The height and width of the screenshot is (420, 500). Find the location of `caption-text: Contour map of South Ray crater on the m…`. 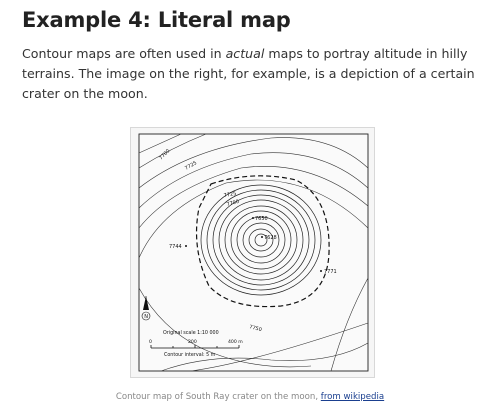

caption-text: Contour map of South Ray crater on the m… is located at coordinates (218, 397).